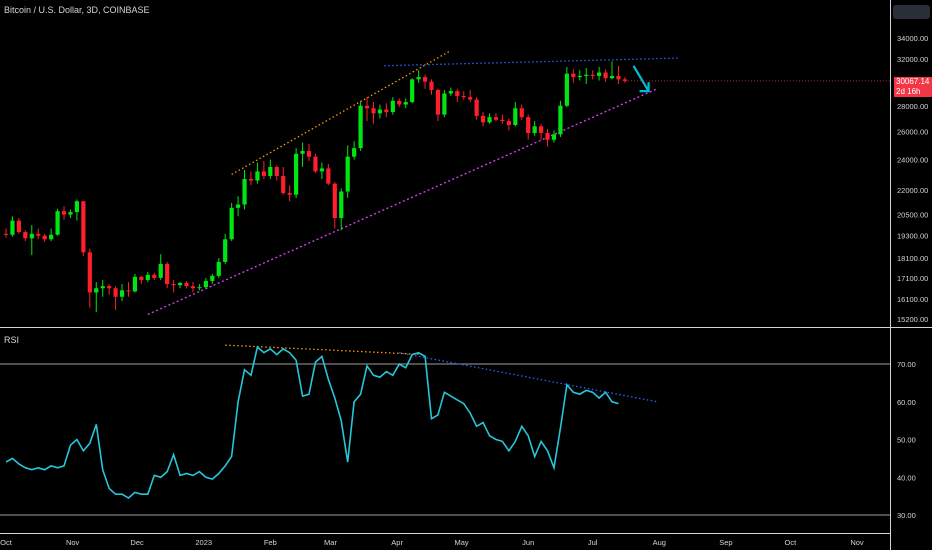 This screenshot has height=550, width=932. Describe the element at coordinates (912, 59) in the screenshot. I see `price-tick-label: 32000.00` at that location.